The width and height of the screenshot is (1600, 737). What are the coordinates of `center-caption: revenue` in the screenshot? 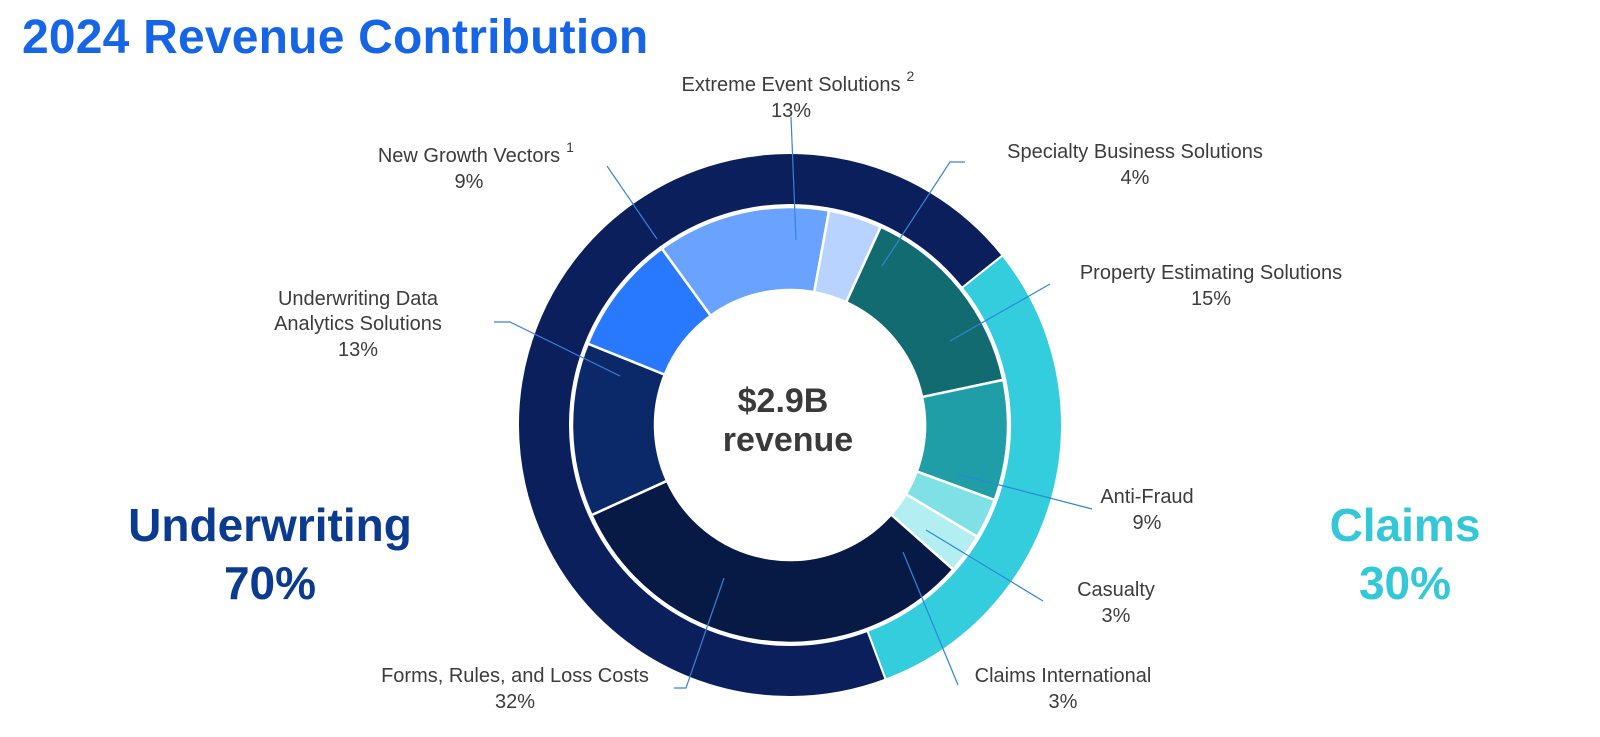 It's located at (788, 440).